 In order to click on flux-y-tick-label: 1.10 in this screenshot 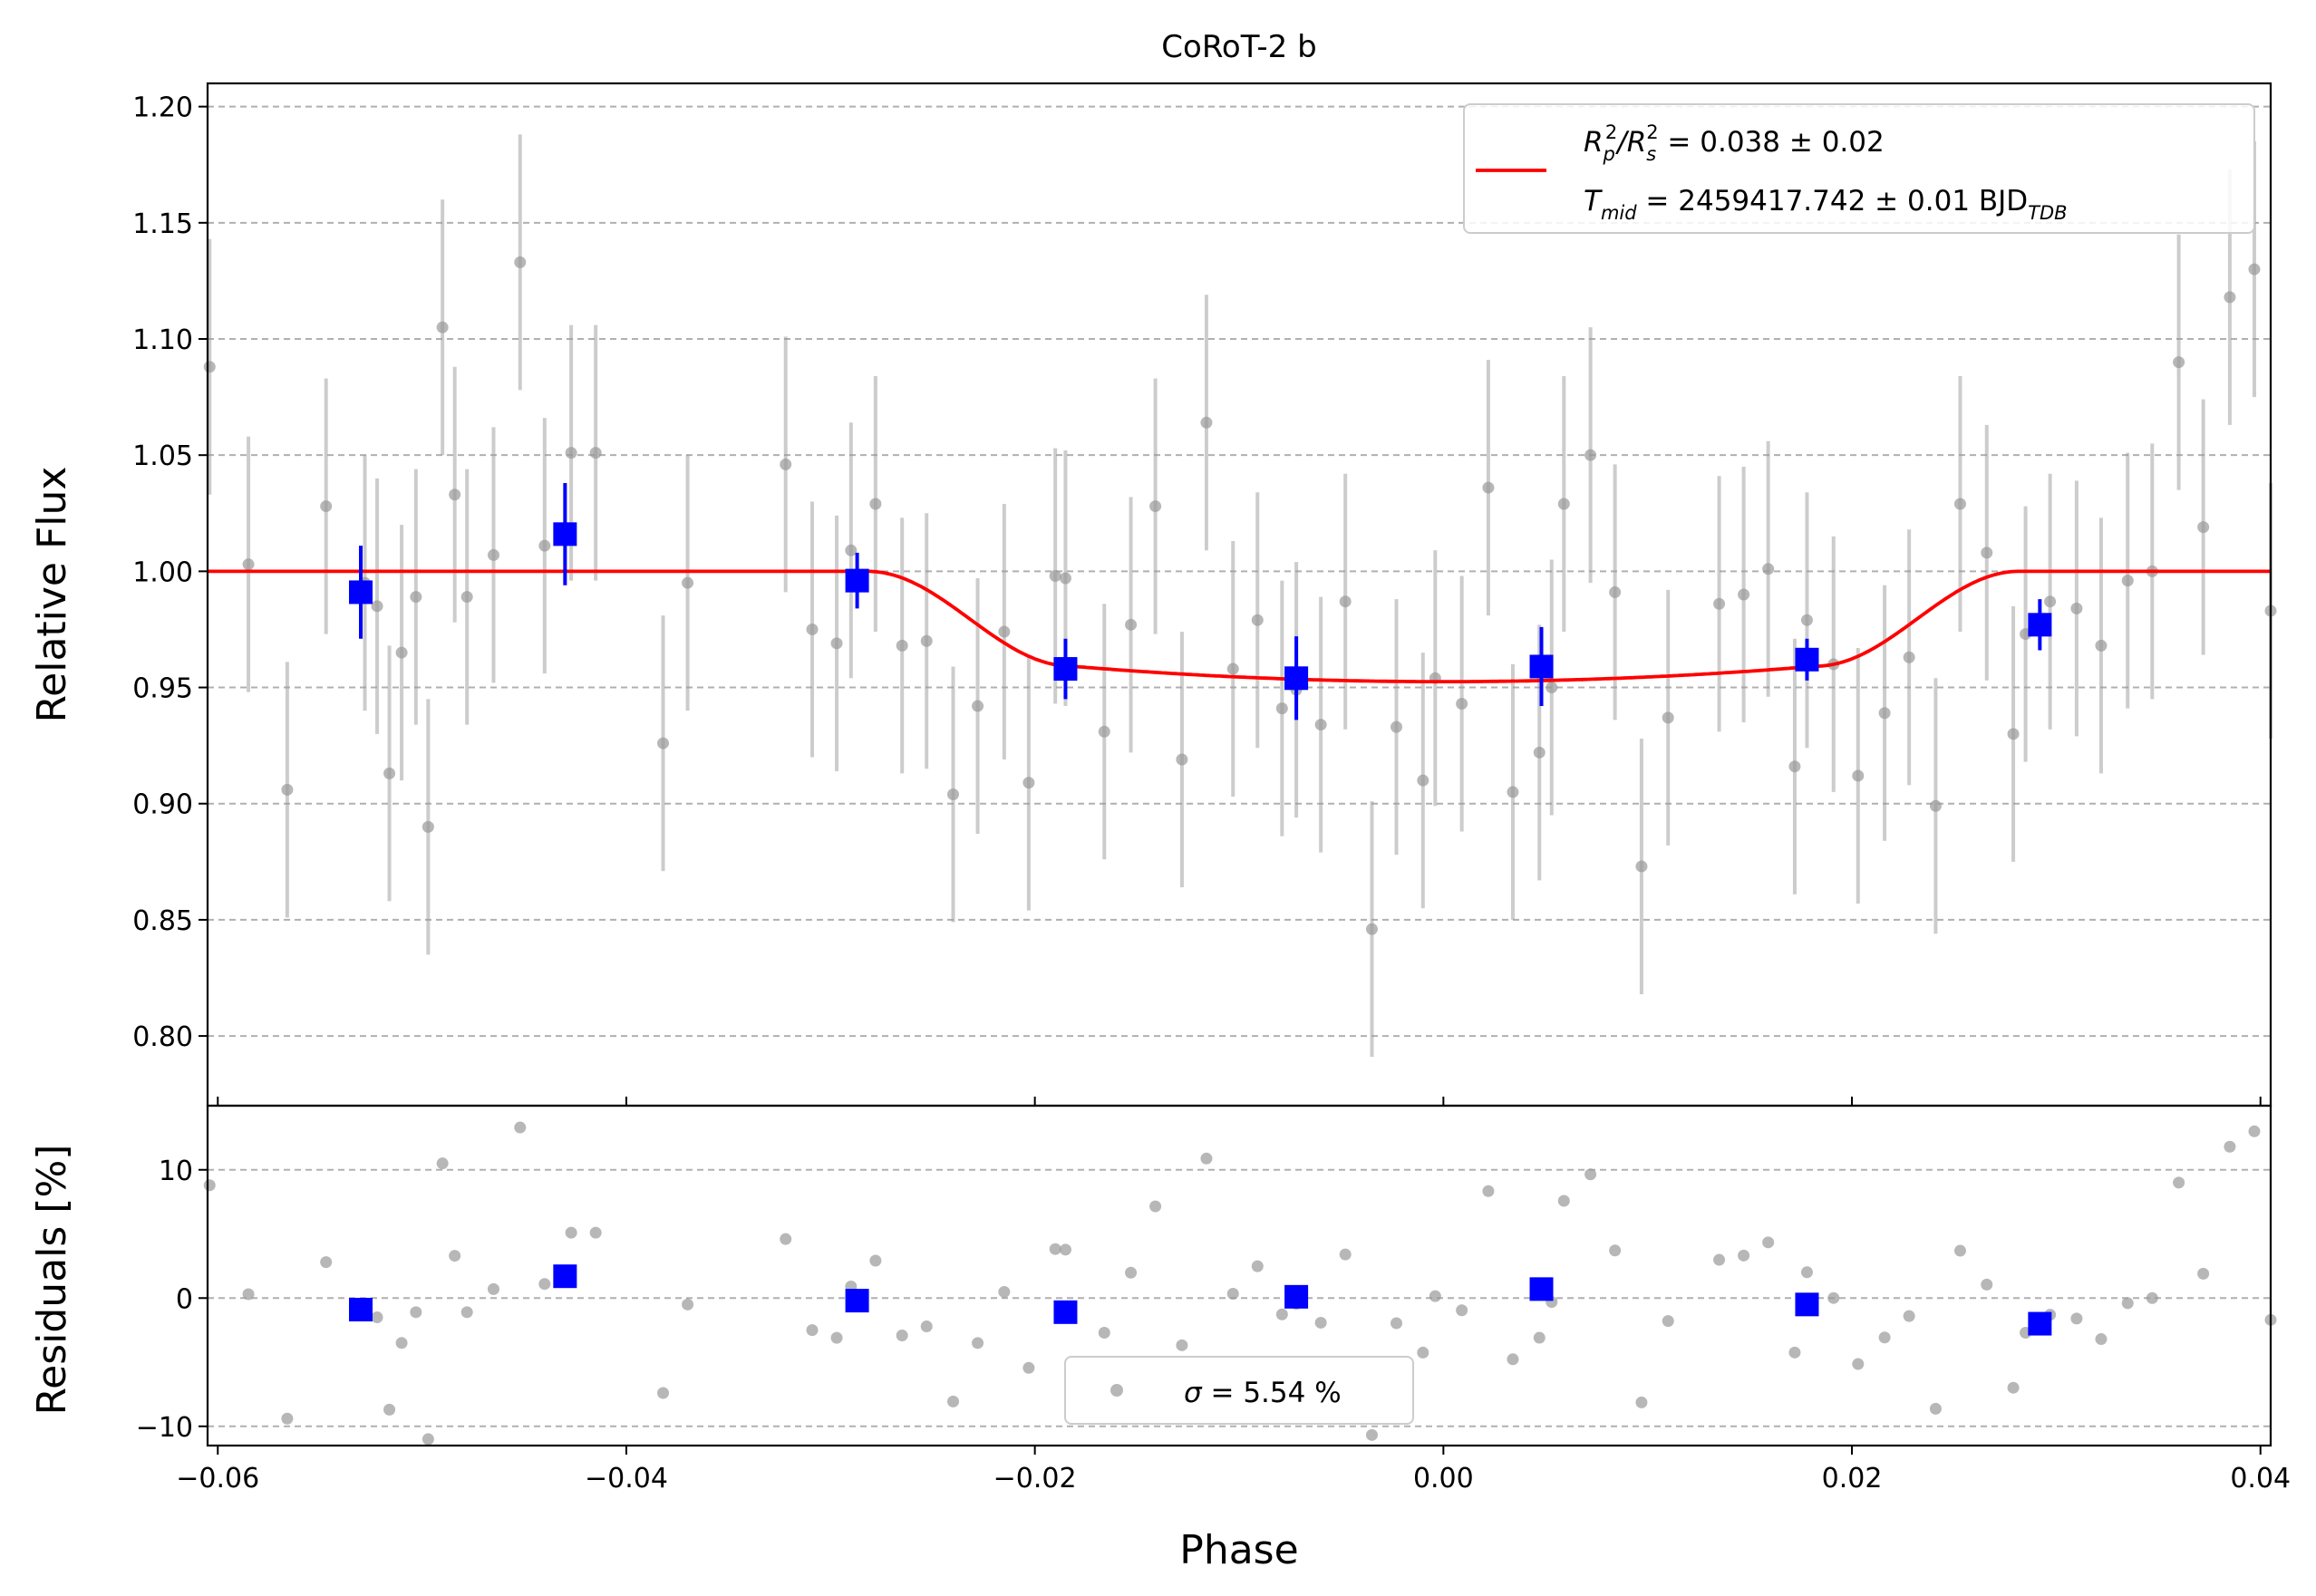, I will do `click(163, 340)`.